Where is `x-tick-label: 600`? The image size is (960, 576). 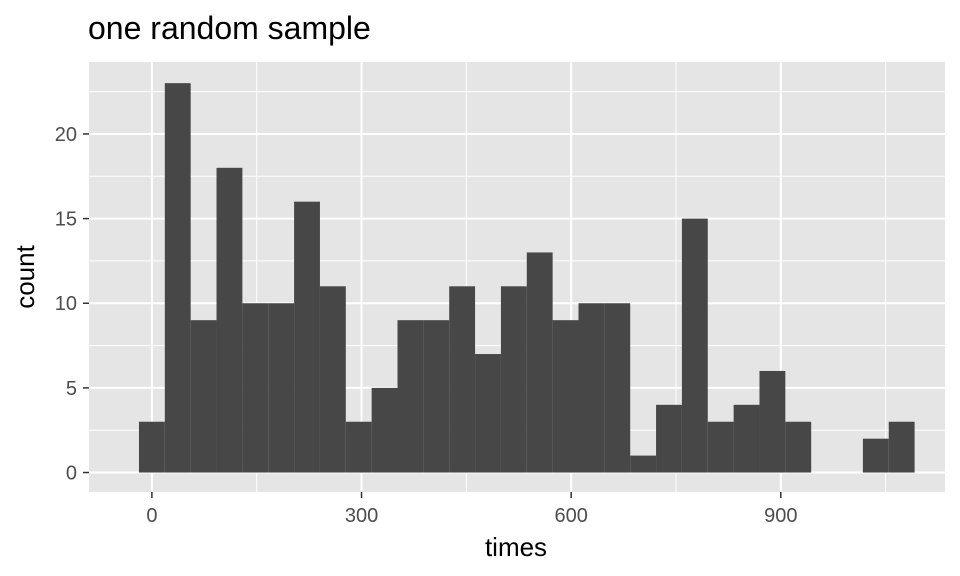 x-tick-label: 600 is located at coordinates (570, 516).